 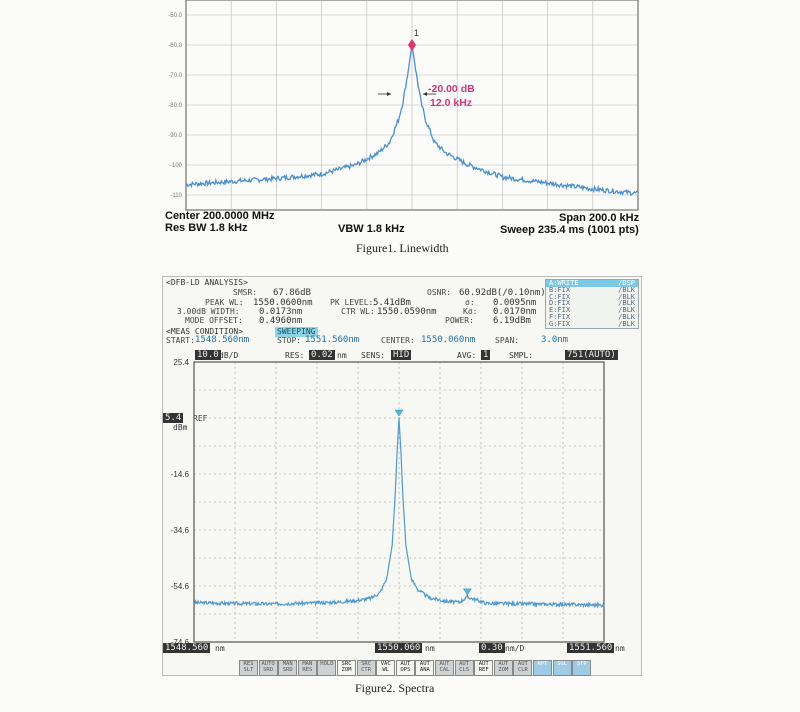 I want to click on span: Span 200.0 kHz, so click(x=599, y=218).